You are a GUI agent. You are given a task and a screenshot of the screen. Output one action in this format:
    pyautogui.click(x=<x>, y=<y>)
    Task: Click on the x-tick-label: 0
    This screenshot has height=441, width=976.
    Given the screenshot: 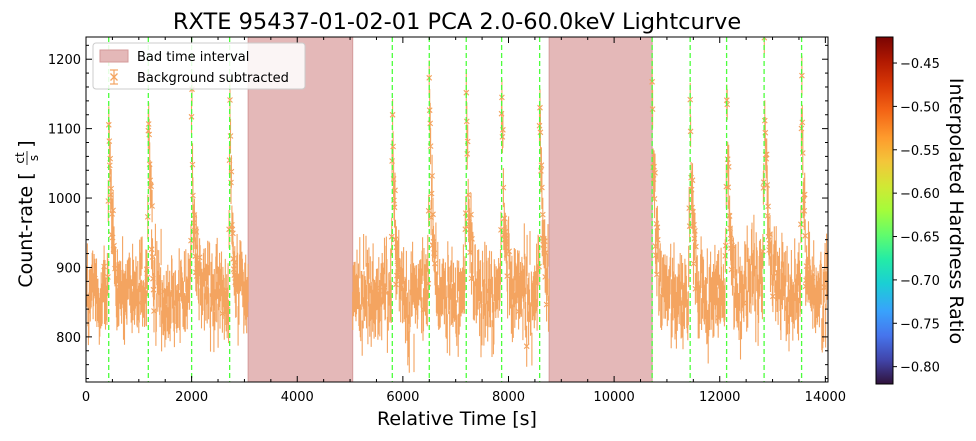 What is the action you would take?
    pyautogui.click(x=86, y=397)
    